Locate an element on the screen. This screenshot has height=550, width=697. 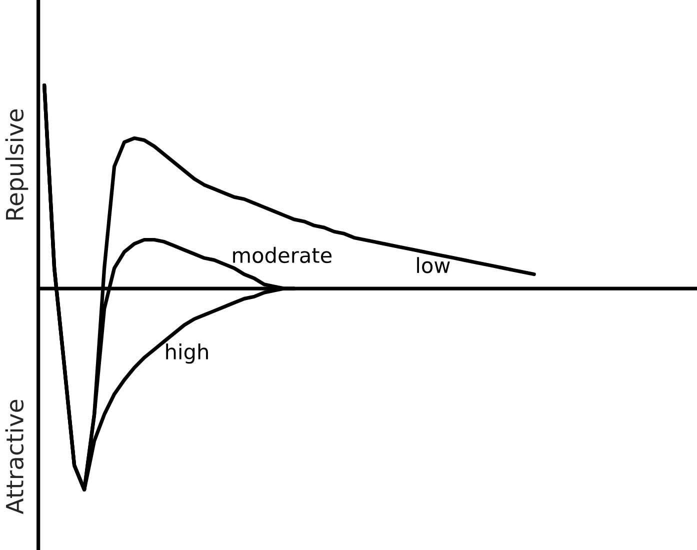
series-label: high is located at coordinates (187, 353).